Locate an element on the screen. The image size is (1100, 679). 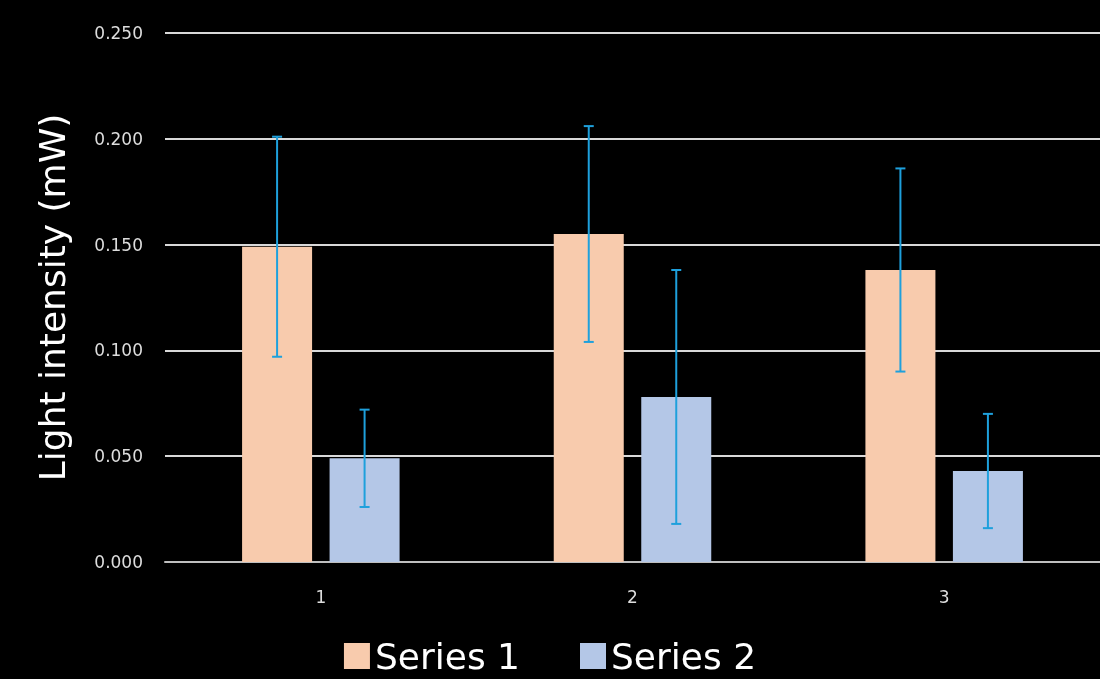
x-tick-label: 3 is located at coordinates (944, 596).